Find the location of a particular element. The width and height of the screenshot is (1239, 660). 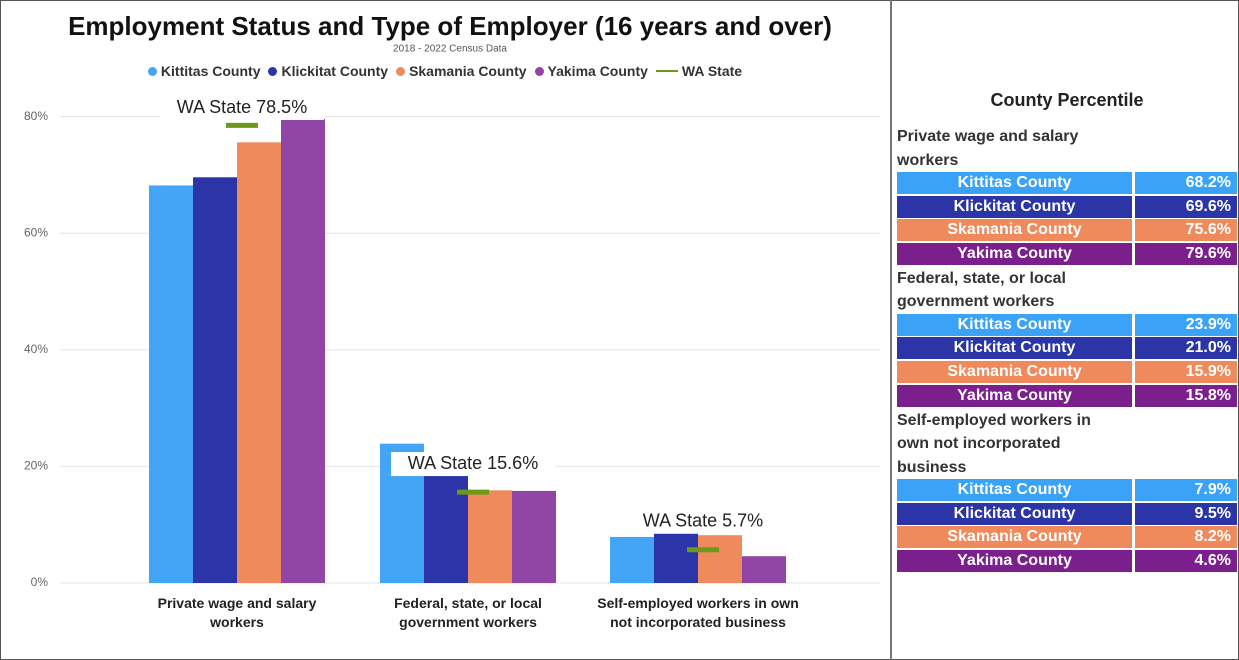

row-value: 9.5% is located at coordinates (1186, 513).